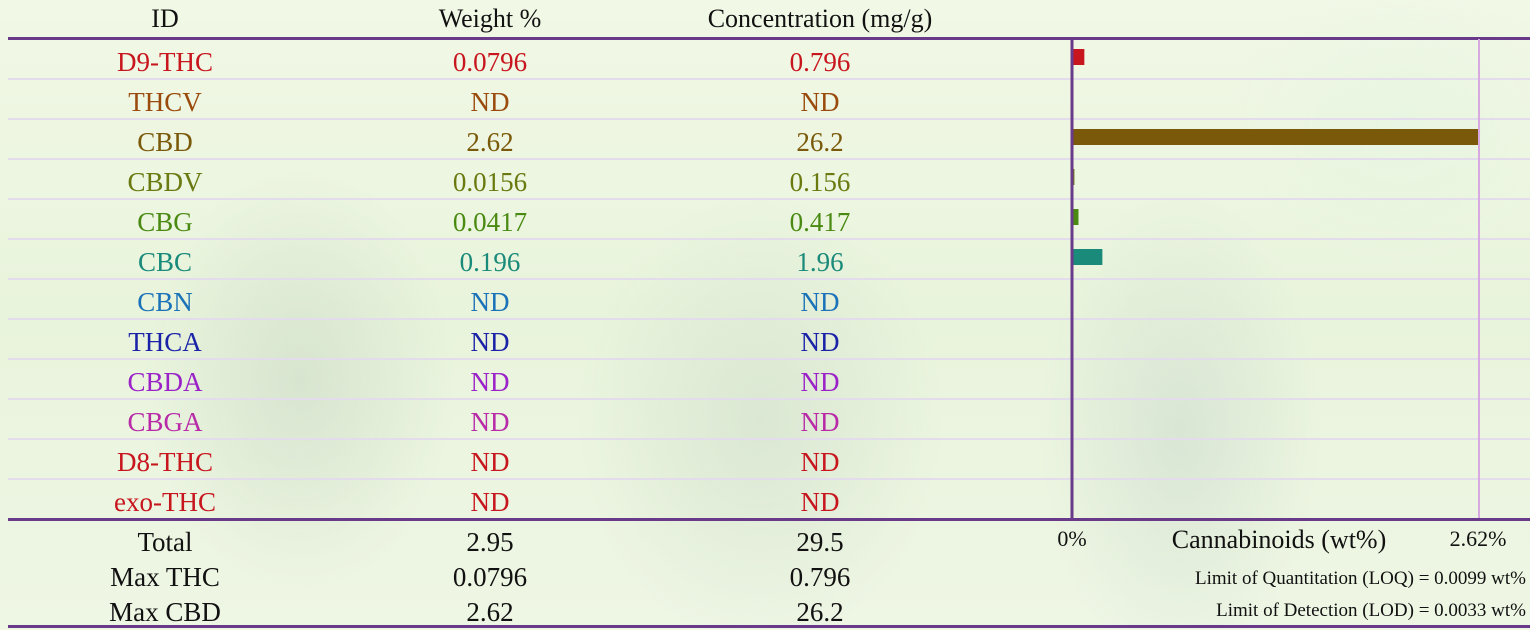 The width and height of the screenshot is (1530, 630). What do you see at coordinates (165, 62) in the screenshot?
I see `row-id: D9-THC` at bounding box center [165, 62].